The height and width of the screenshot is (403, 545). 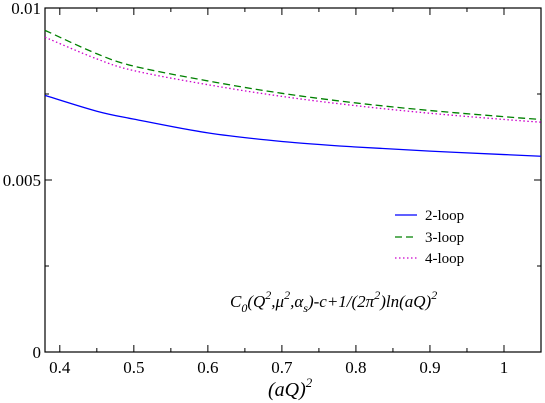 I want to click on formula-rest: )-c+1/(2π, so click(x=341, y=301).